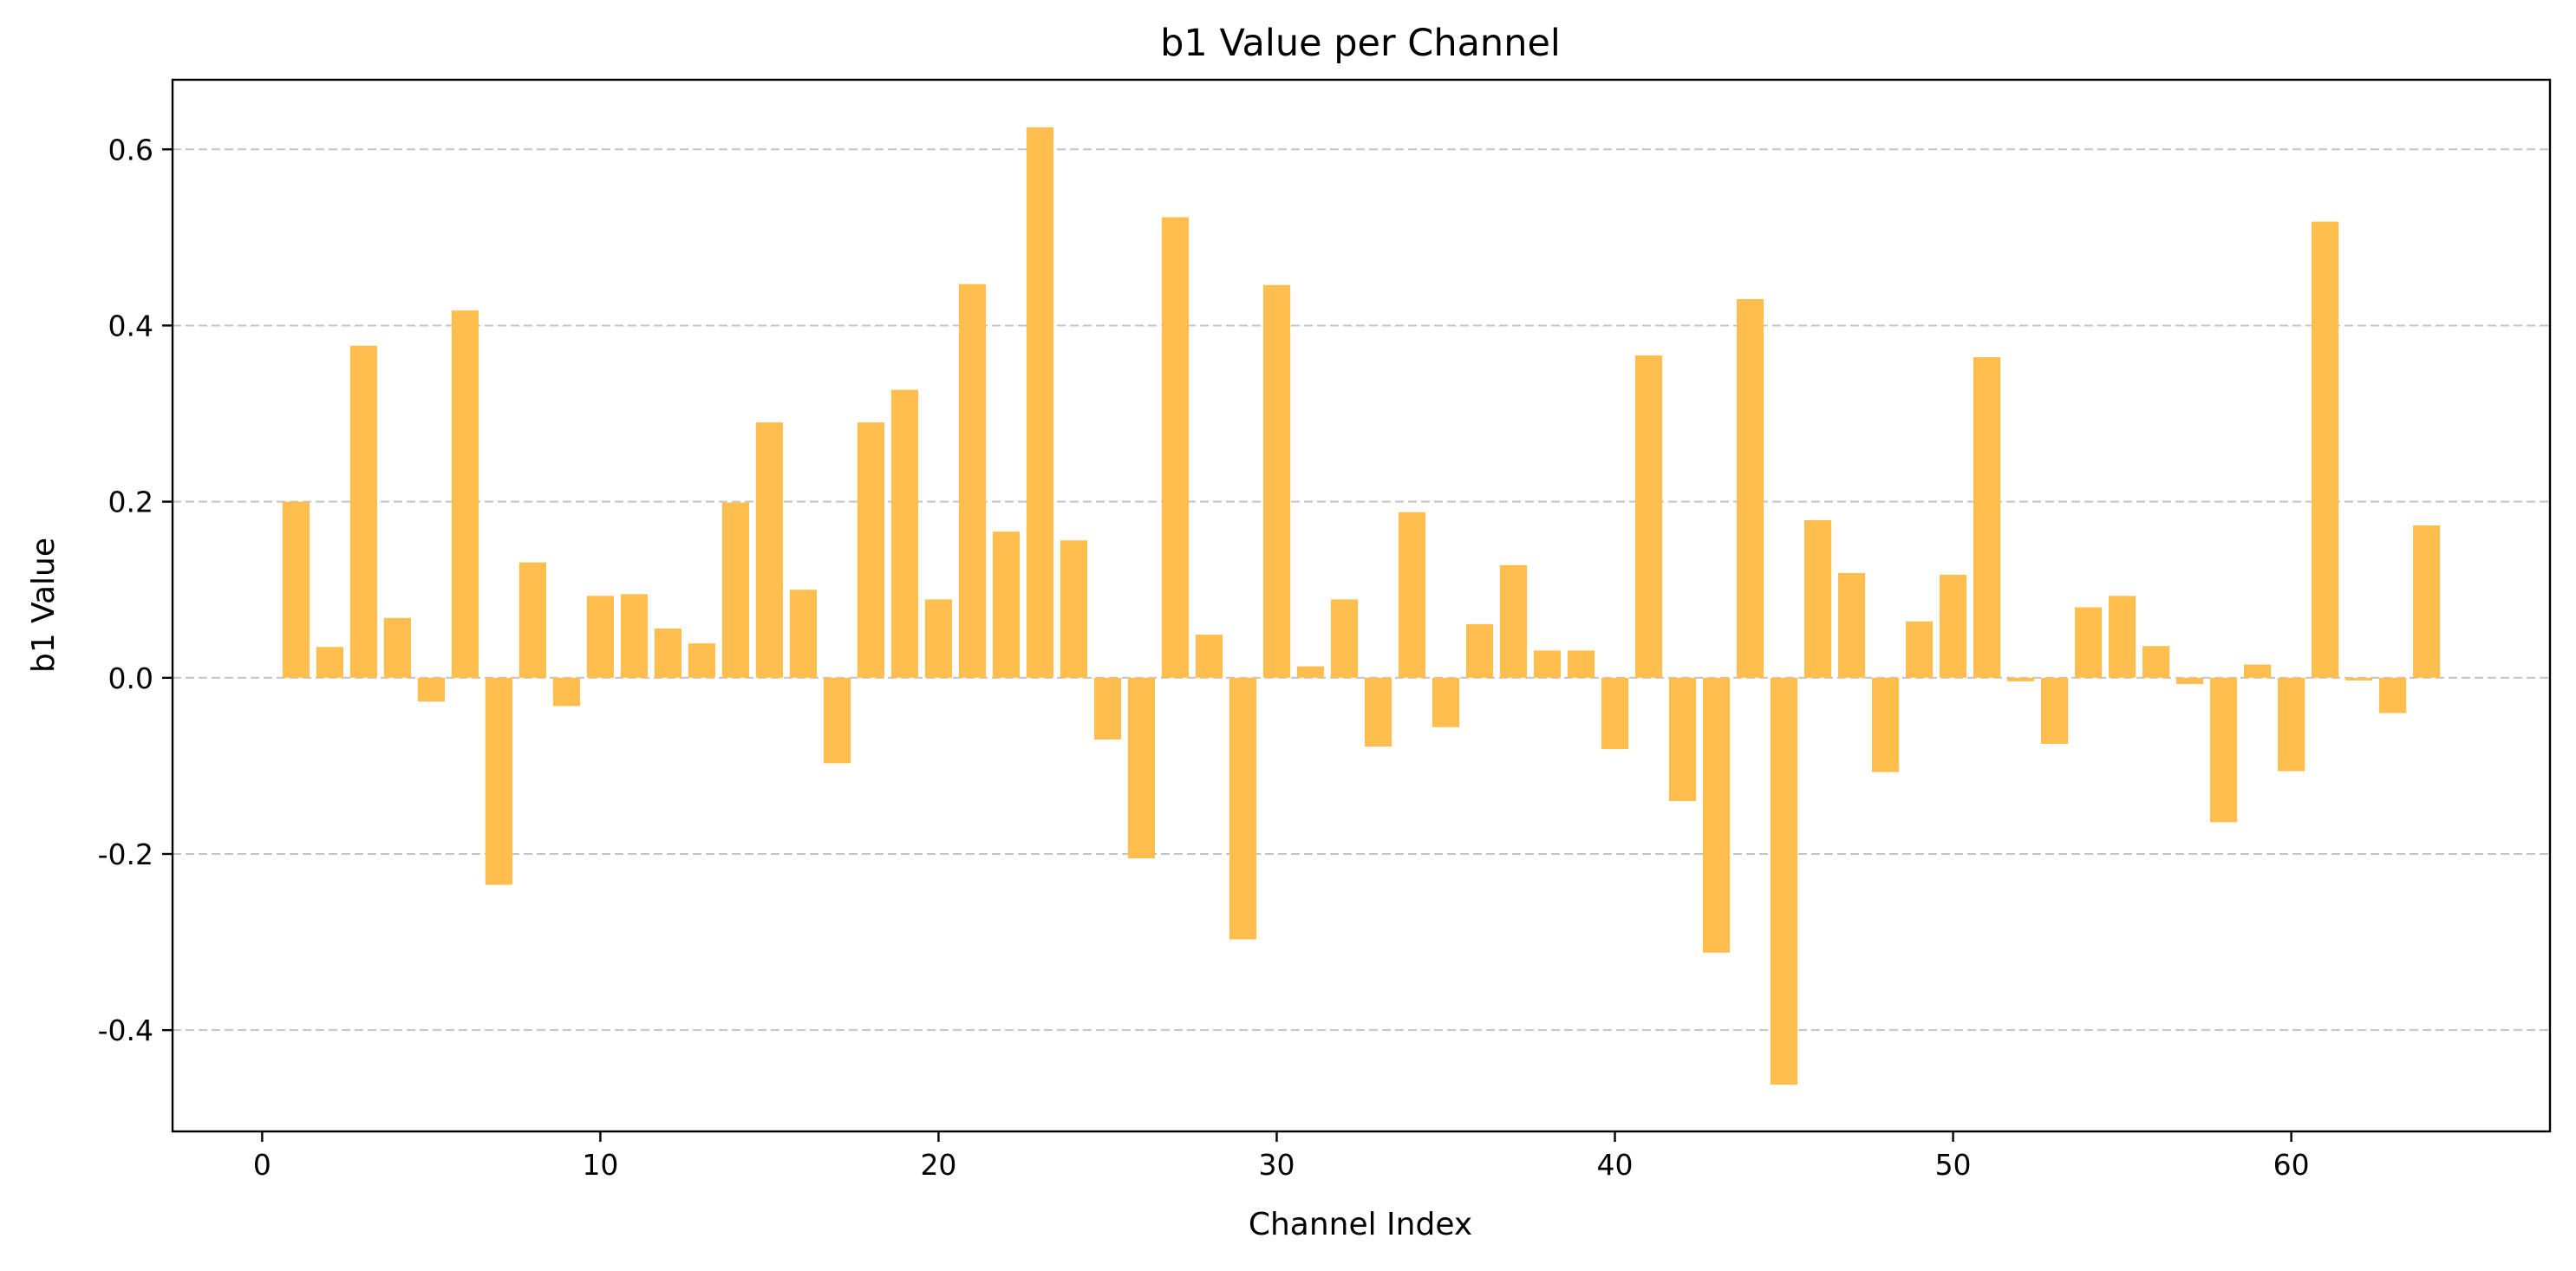 The image size is (2576, 1271). Describe the element at coordinates (1616, 1165) in the screenshot. I see `x-tick-label: 40` at that location.